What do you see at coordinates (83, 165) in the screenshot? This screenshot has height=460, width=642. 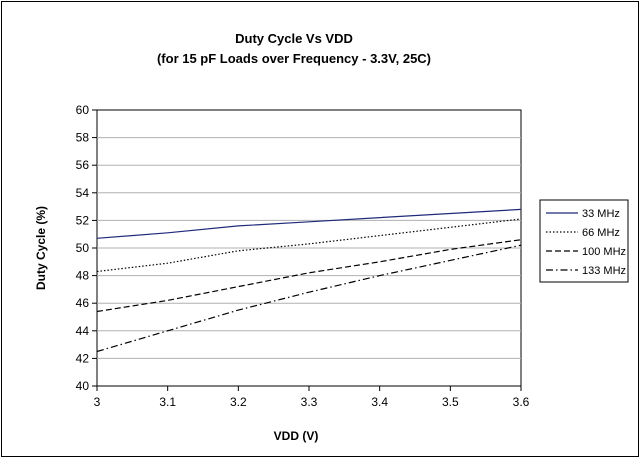 I see `y-tick-label: 56` at bounding box center [83, 165].